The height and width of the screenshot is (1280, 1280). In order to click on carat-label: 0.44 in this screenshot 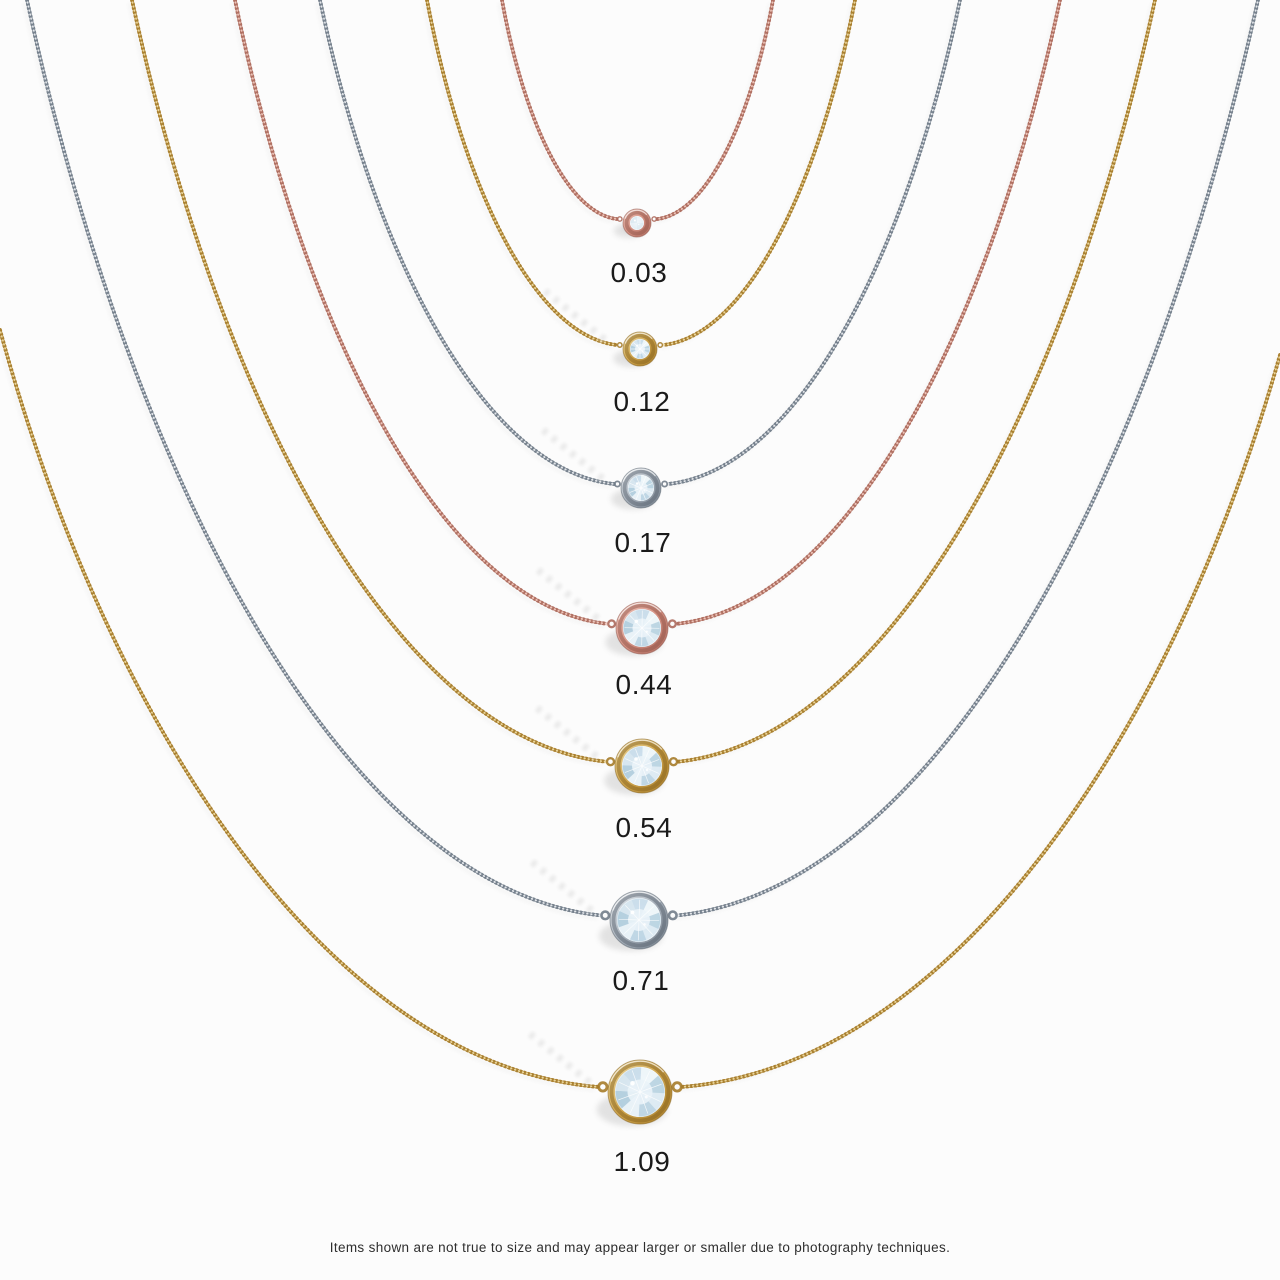, I will do `click(644, 684)`.